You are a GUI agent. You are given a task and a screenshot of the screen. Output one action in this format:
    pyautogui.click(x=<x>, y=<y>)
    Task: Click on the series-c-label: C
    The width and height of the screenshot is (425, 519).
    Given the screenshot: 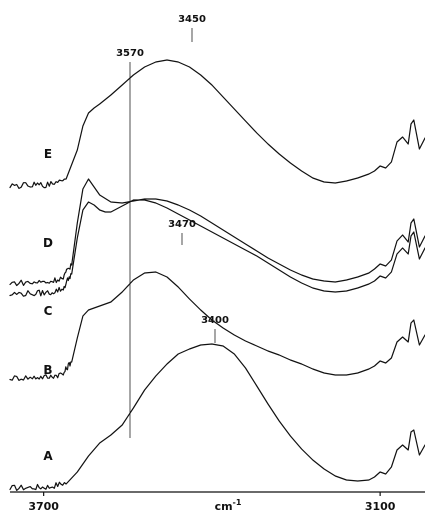 What is the action you would take?
    pyautogui.click(x=48, y=311)
    